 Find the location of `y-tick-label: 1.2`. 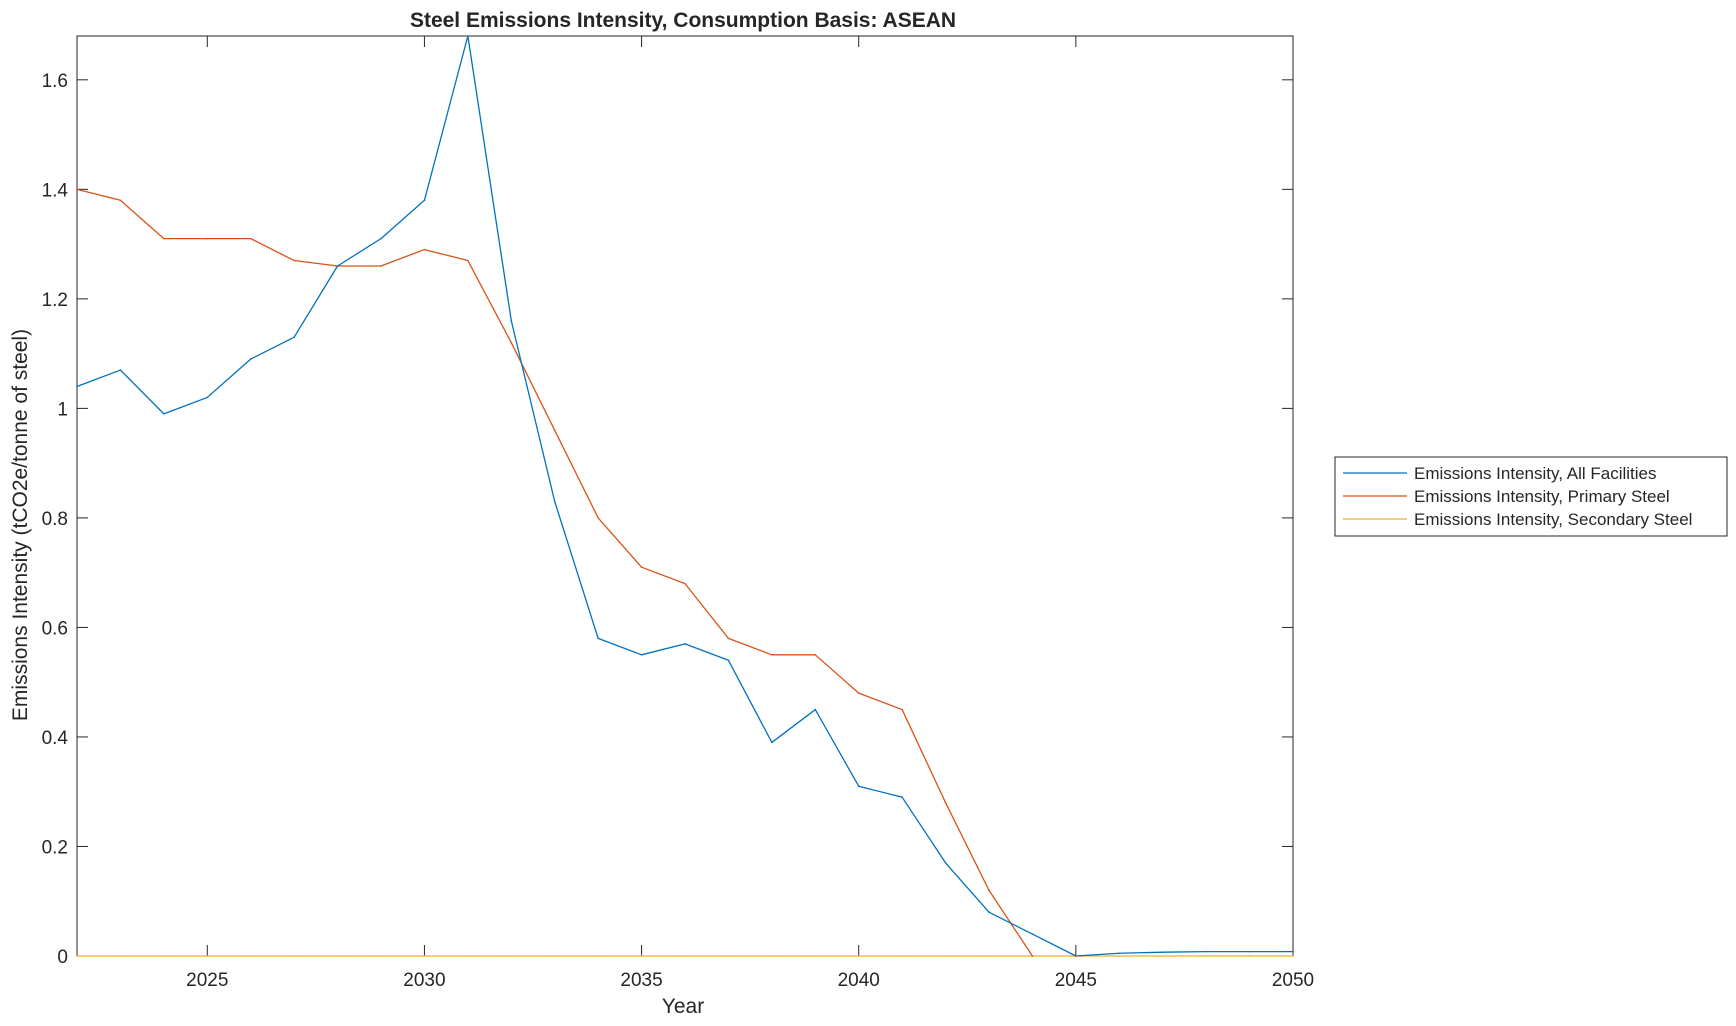

y-tick-label: 1.2 is located at coordinates (55, 300).